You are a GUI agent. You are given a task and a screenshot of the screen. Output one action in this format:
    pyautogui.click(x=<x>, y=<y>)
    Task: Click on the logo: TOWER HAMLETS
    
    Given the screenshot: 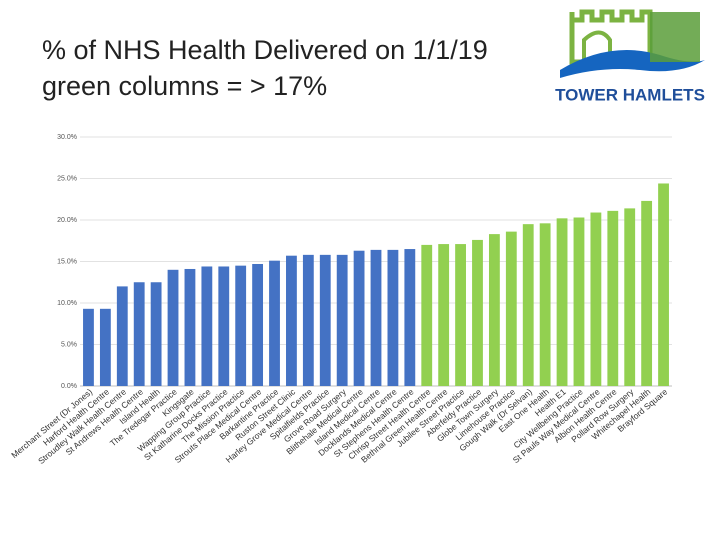 What is the action you would take?
    pyautogui.click(x=630, y=56)
    